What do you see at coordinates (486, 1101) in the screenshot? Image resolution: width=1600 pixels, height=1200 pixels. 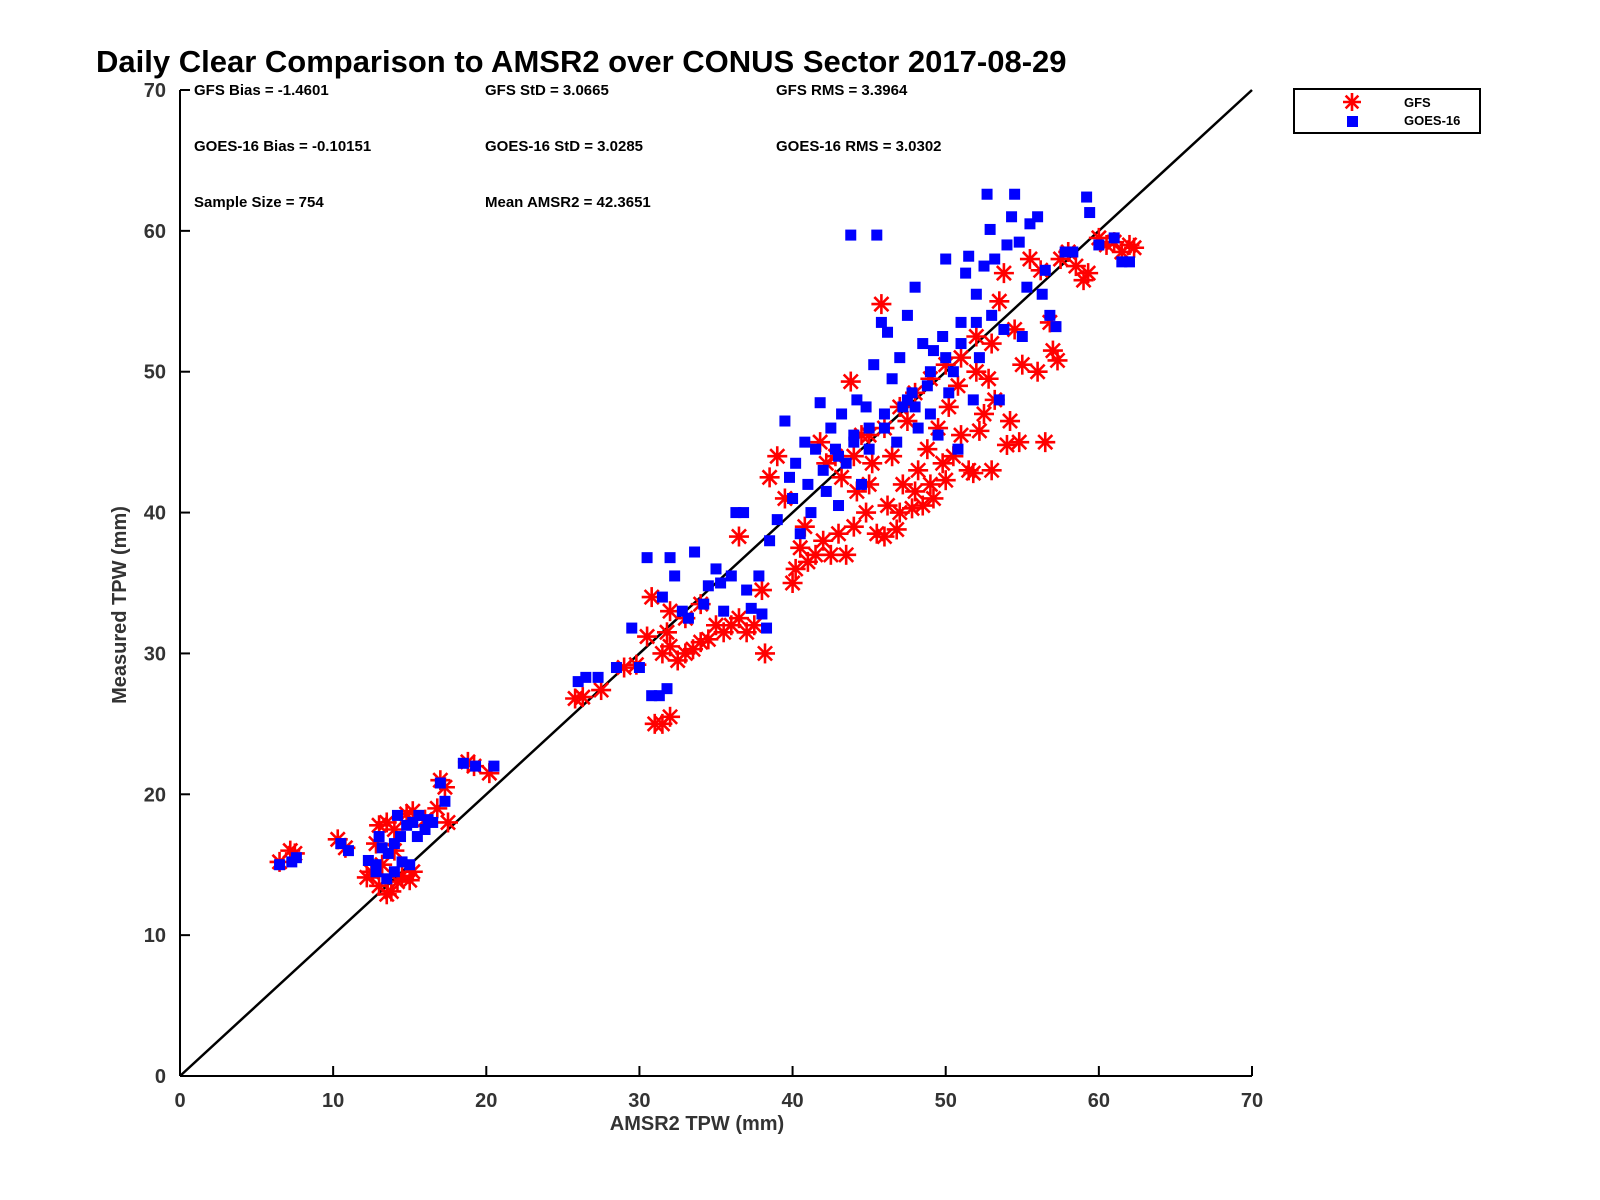 I see `x-tick-label: 20` at bounding box center [486, 1101].